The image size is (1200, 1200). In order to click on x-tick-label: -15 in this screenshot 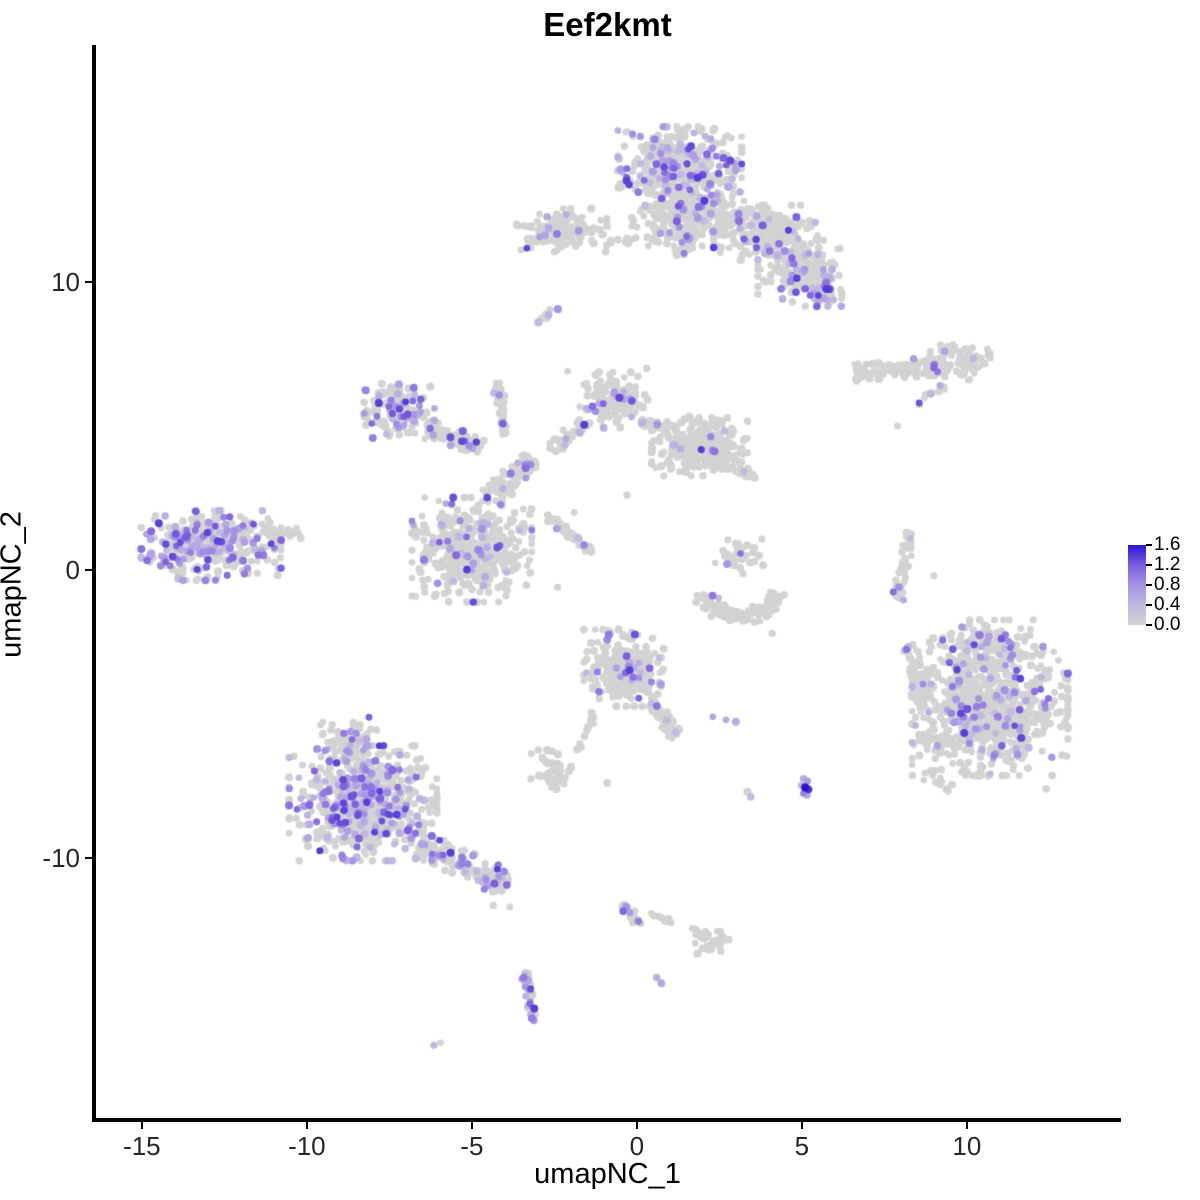, I will do `click(142, 1146)`.